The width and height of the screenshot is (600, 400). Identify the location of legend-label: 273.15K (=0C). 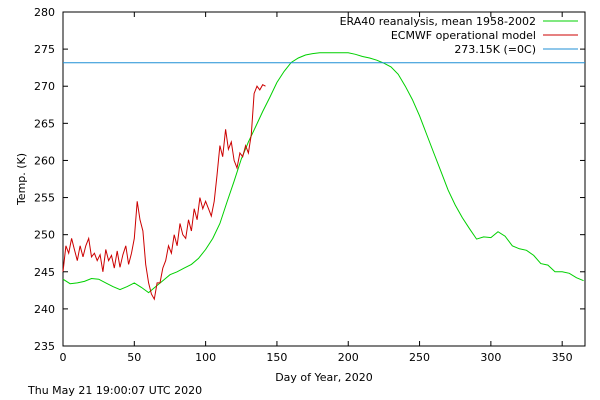
(495, 49).